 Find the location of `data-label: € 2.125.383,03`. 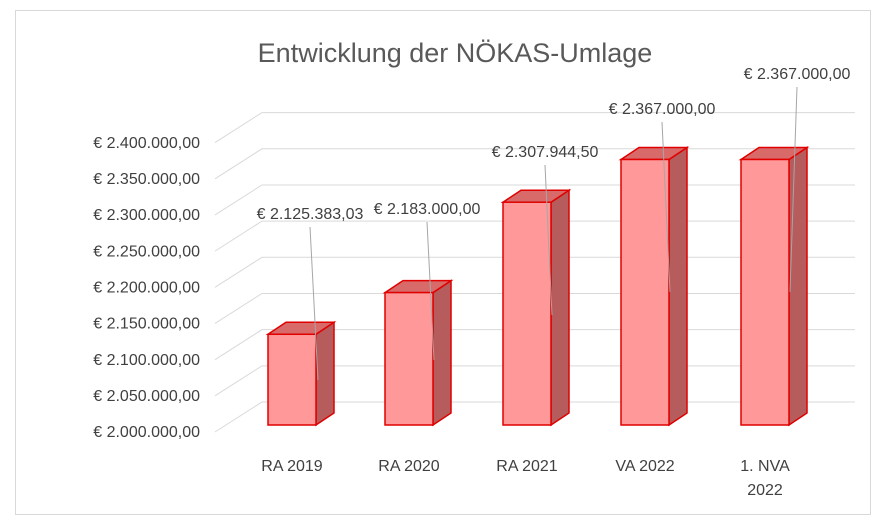

data-label: € 2.125.383,03 is located at coordinates (310, 214).